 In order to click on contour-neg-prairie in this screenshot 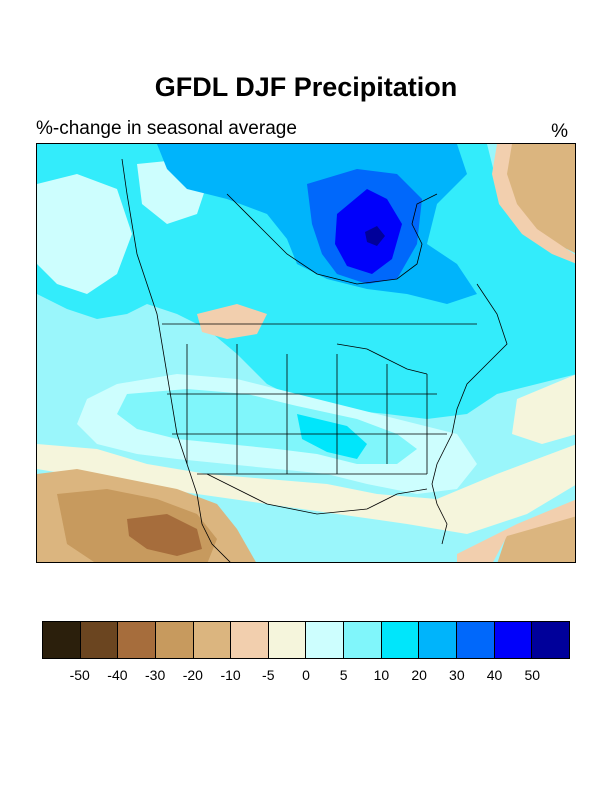, I will do `click(232, 321)`.